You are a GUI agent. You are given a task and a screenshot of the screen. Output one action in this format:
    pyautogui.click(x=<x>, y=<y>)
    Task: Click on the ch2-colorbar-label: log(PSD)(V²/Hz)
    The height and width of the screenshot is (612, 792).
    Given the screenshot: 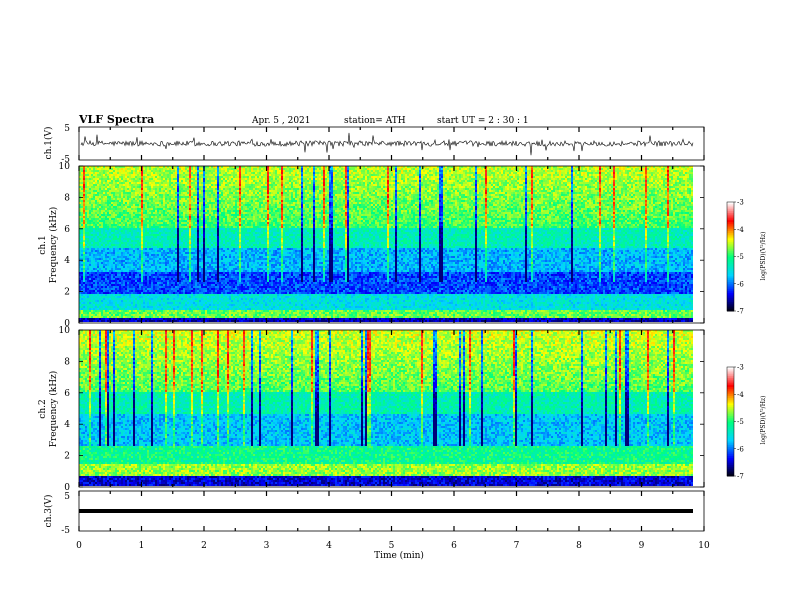 What is the action you would take?
    pyautogui.click(x=763, y=420)
    